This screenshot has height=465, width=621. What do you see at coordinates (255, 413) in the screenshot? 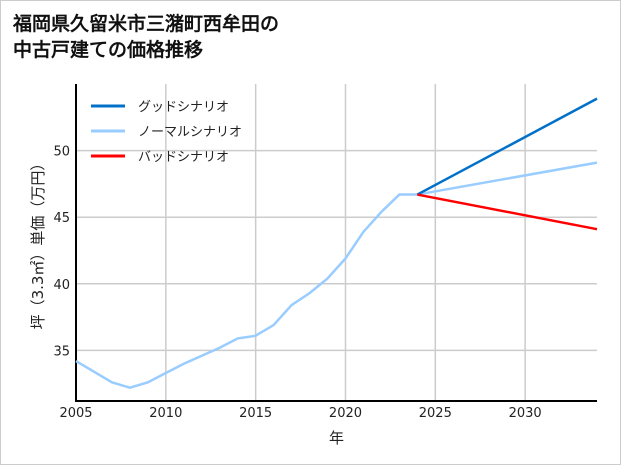
I see `x-tick-label: 2015` at bounding box center [255, 413].